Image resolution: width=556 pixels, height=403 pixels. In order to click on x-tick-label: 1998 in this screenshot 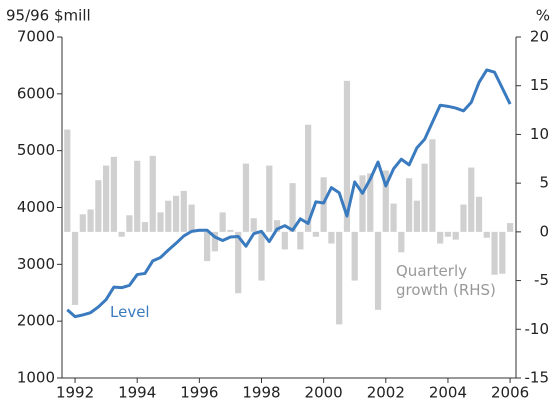, I will do `click(261, 393)`.